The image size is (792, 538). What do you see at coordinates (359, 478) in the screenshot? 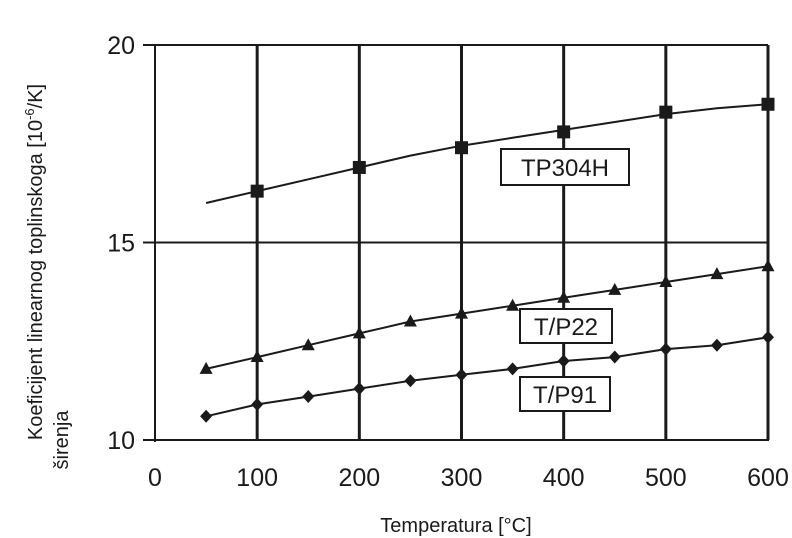
I see `x-tick-label: 200` at bounding box center [359, 478].